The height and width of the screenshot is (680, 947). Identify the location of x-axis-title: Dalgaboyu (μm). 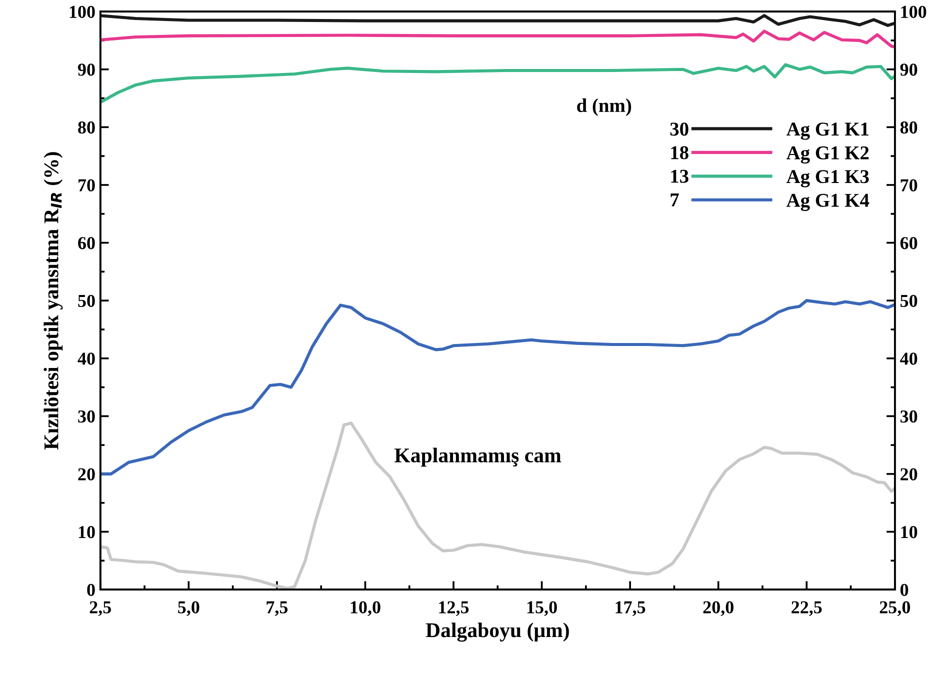
(497, 632).